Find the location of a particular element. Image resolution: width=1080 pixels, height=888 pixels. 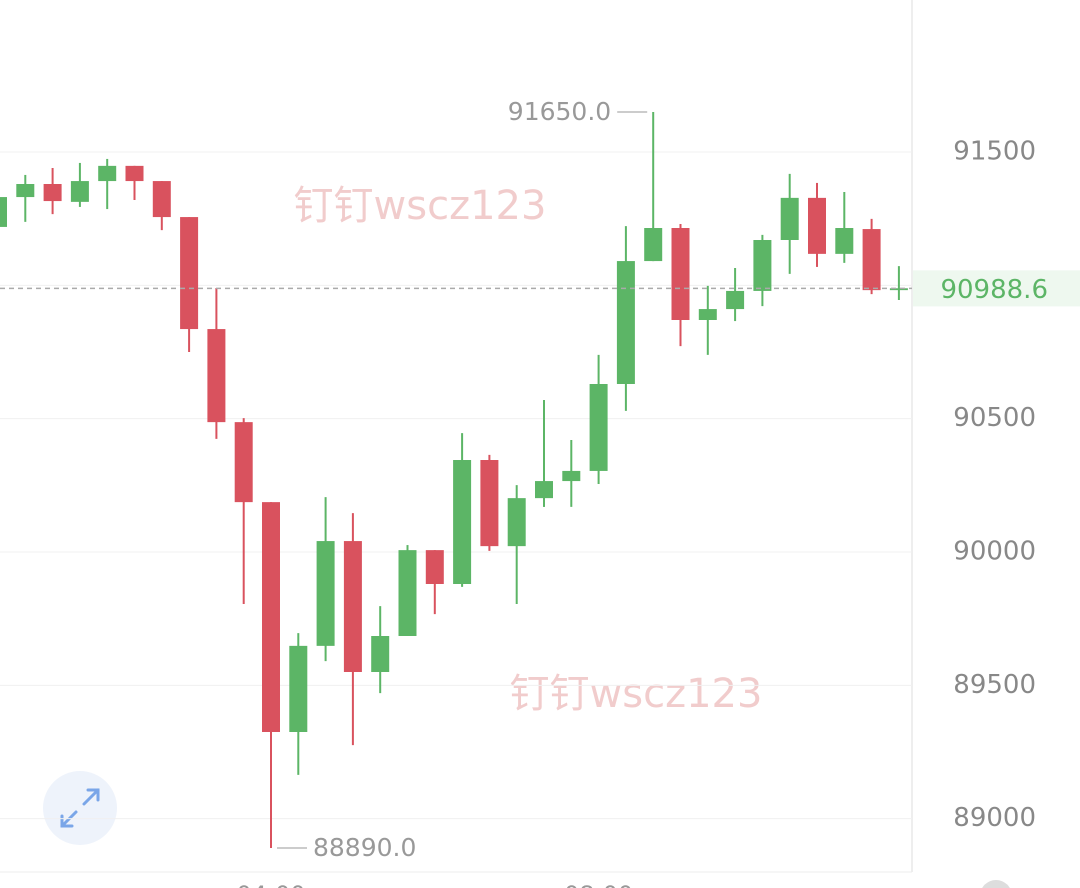

current-price-label: 90988.6 is located at coordinates (994, 290).